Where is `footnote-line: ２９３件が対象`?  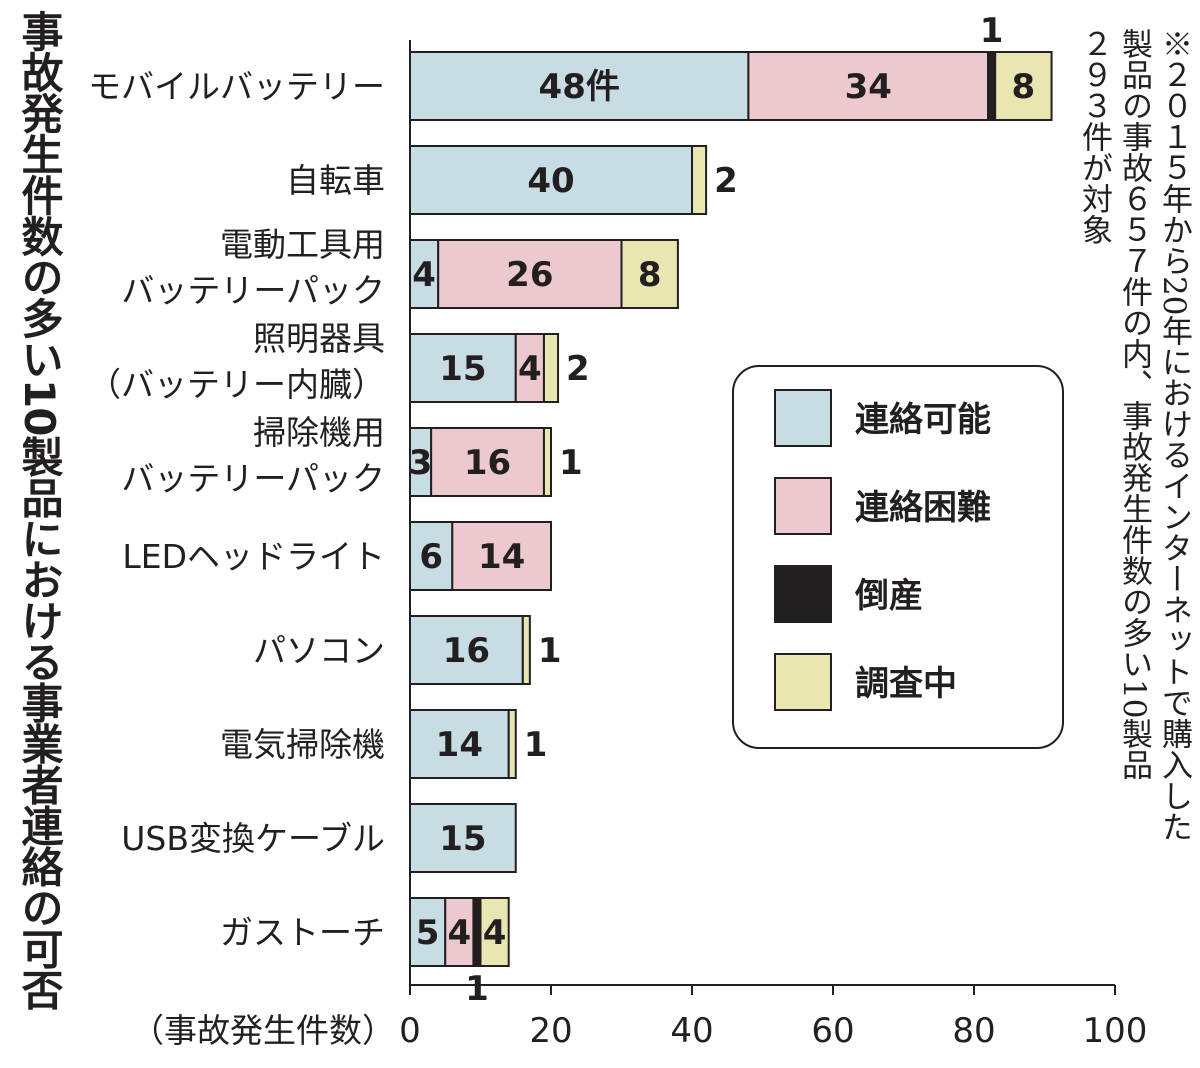
footnote-line: ２９３件が対象 is located at coordinates (1094, 136).